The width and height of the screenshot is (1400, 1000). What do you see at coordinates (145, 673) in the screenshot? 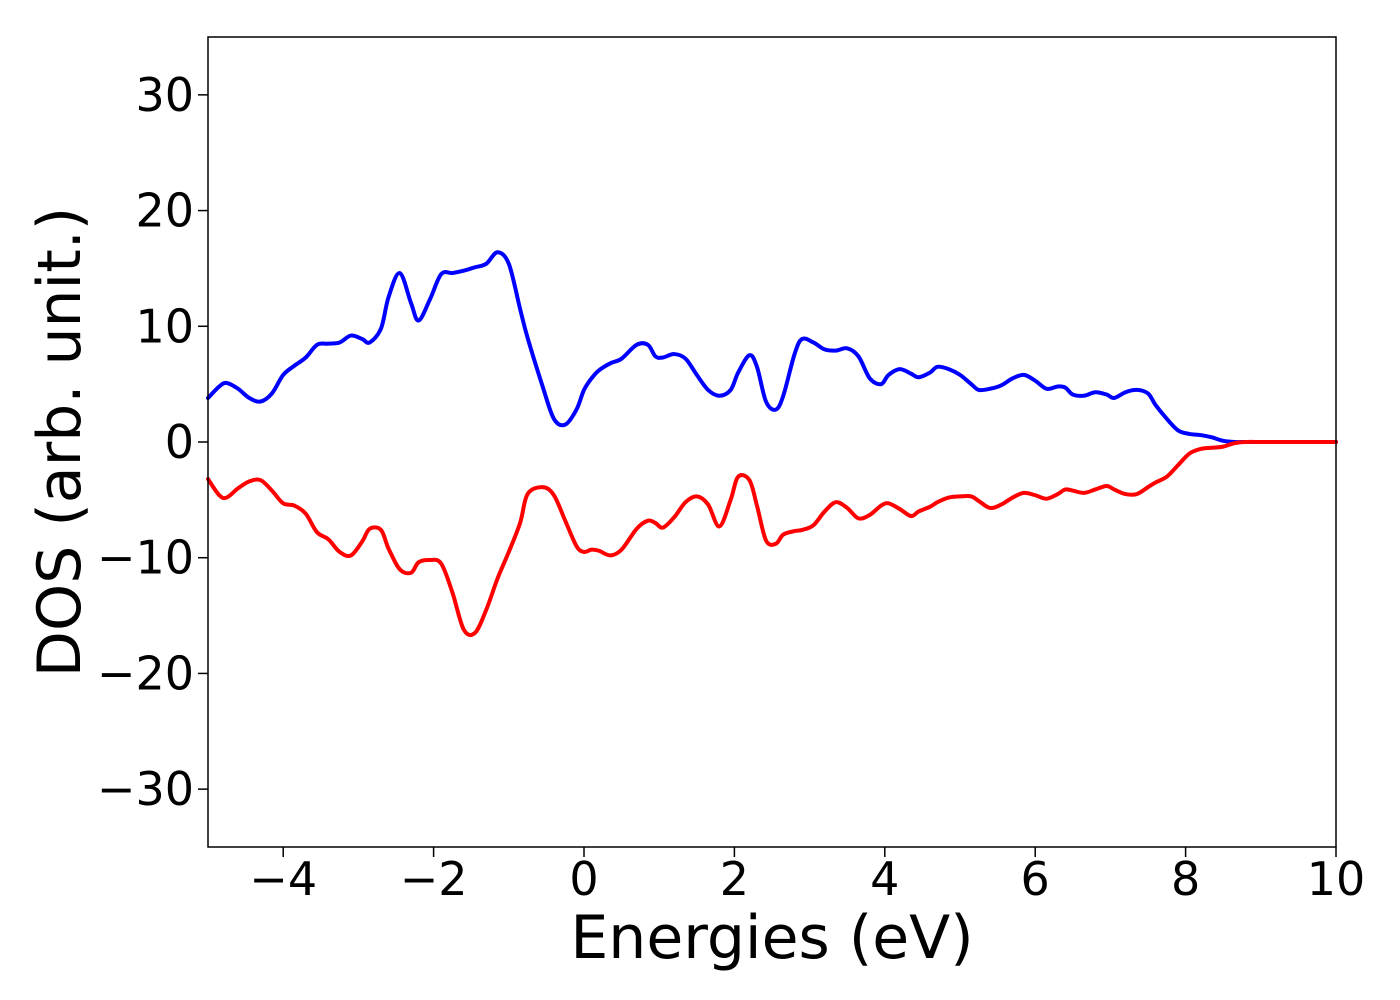
I see `y-tick-label: −20` at bounding box center [145, 673].